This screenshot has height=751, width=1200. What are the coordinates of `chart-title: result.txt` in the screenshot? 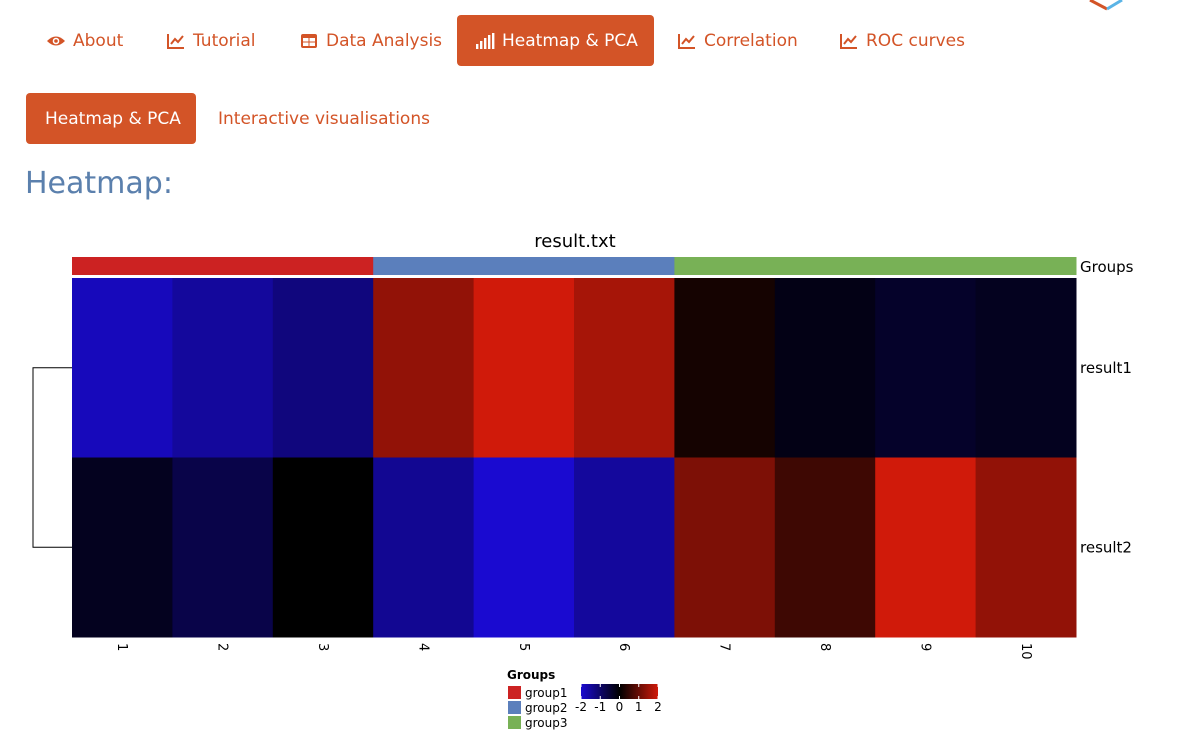 It's located at (574, 241).